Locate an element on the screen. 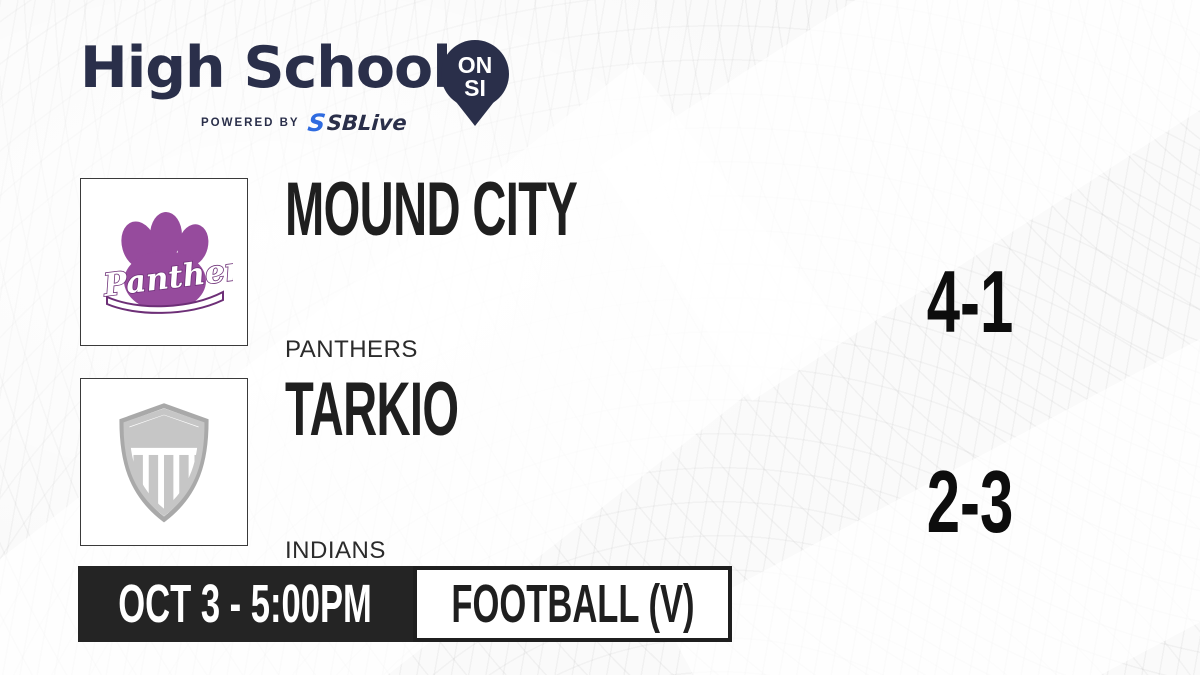 This screenshot has width=1200, height=675. team1-record: 4-1 is located at coordinates (970, 301).